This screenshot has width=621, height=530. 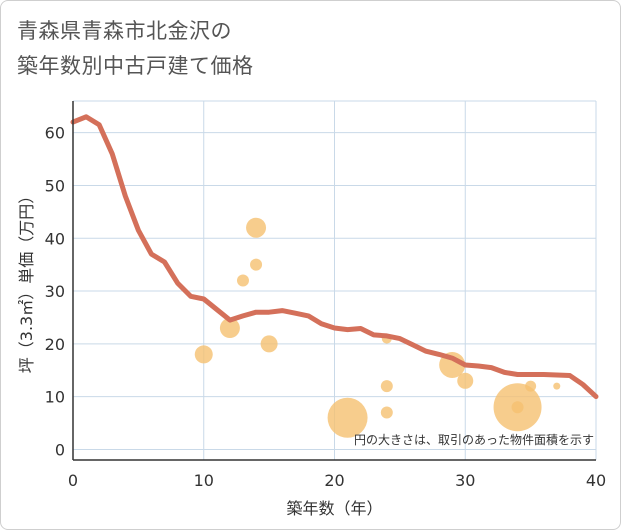 What do you see at coordinates (55, 344) in the screenshot?
I see `y-tick-label: 20` at bounding box center [55, 344].